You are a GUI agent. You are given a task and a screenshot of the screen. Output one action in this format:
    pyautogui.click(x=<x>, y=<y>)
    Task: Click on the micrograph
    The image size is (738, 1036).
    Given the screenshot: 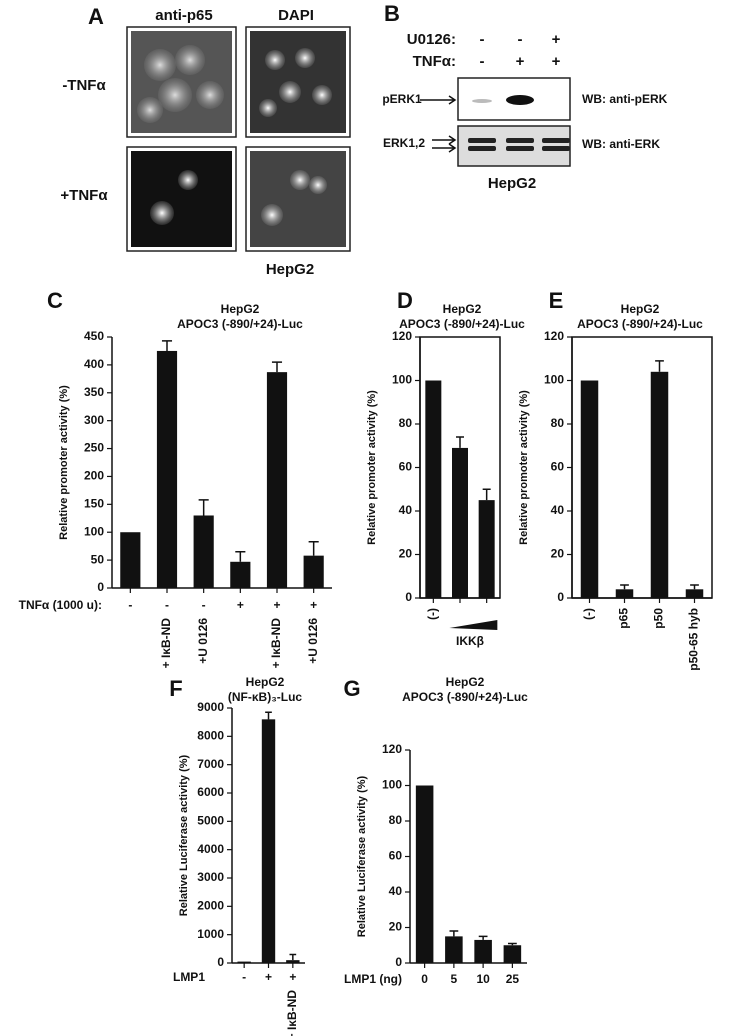 What is the action you would take?
    pyautogui.click(x=181, y=199)
    